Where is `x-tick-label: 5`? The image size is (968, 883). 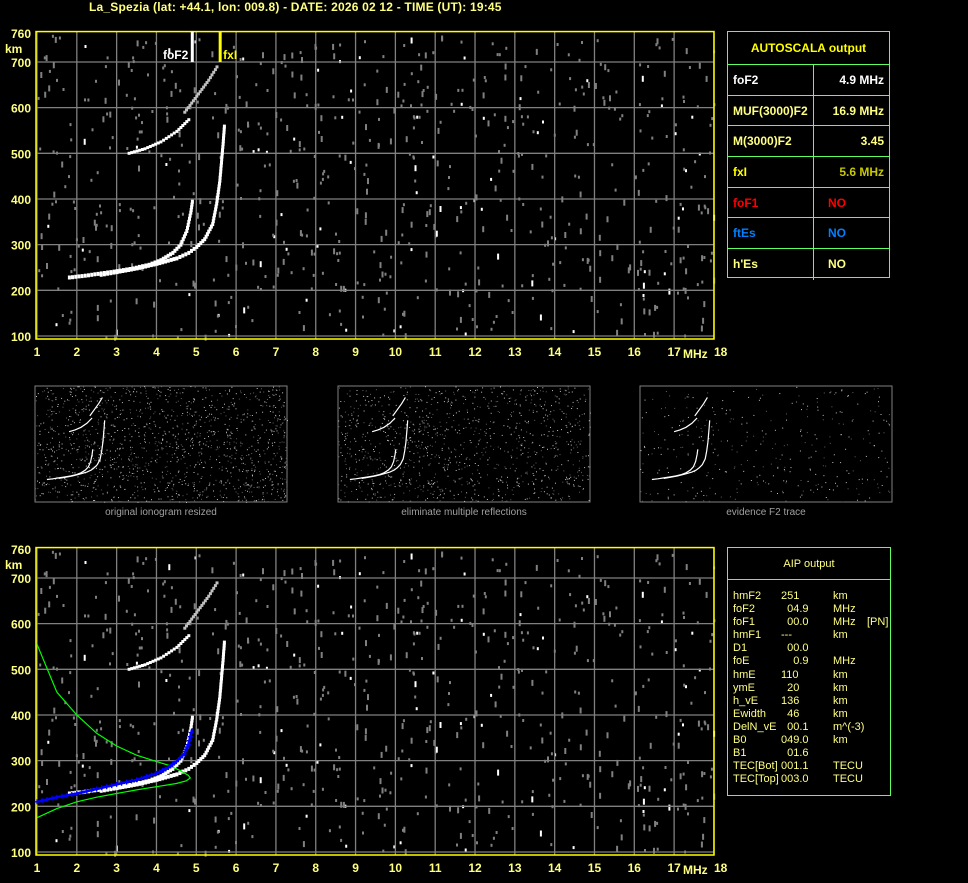
x-tick-label: 5 is located at coordinates (196, 868).